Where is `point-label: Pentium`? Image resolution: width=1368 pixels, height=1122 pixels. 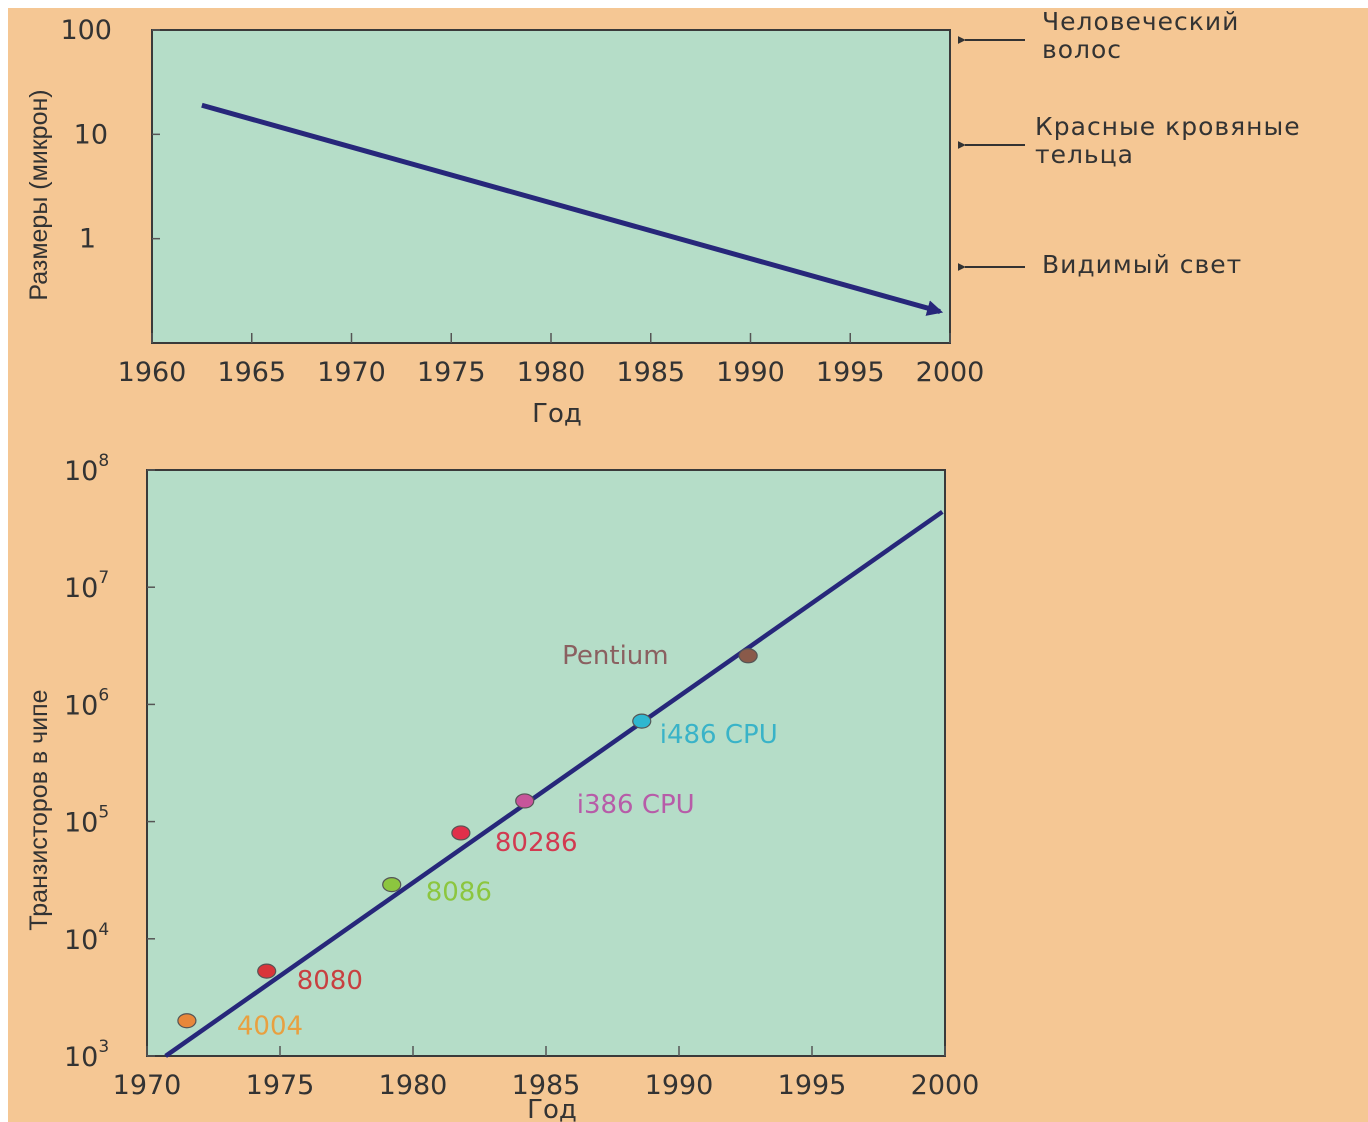
point-label: Pentium is located at coordinates (615, 656).